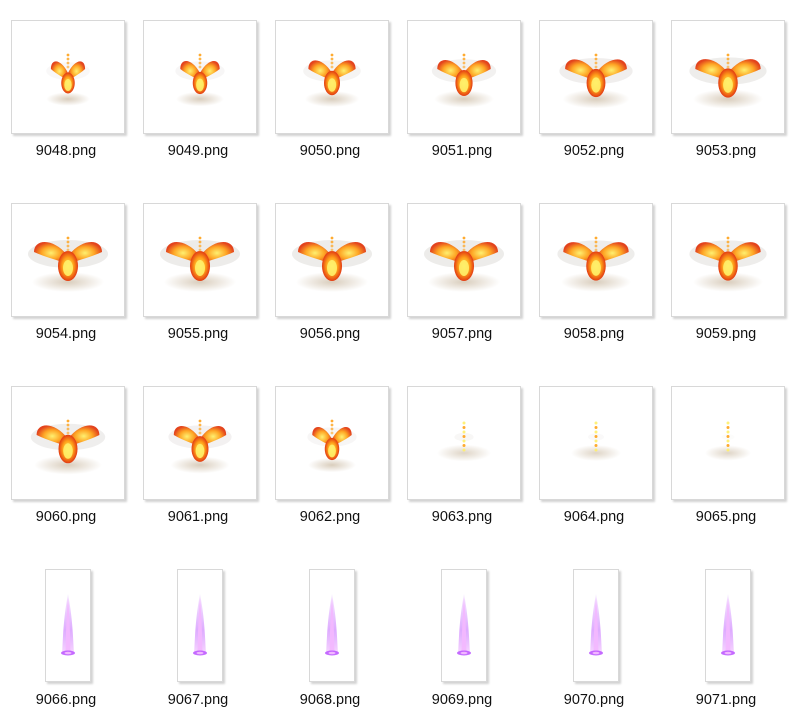 The height and width of the screenshot is (725, 800). I want to click on file-name-label: 9060.png, so click(66, 517).